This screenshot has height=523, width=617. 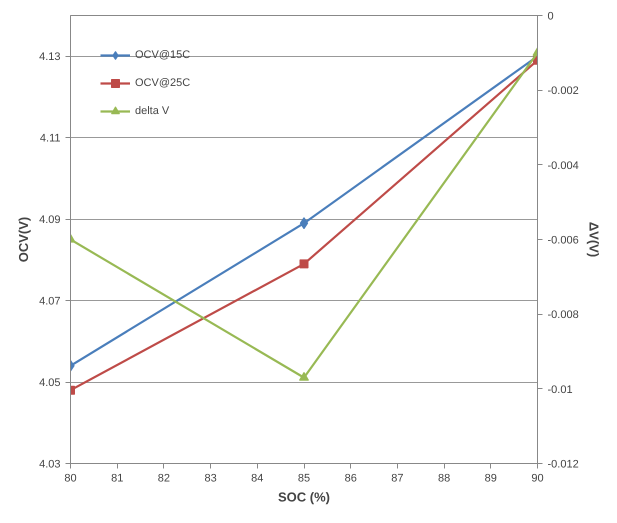 What do you see at coordinates (152, 111) in the screenshot?
I see `legend-label: delta V` at bounding box center [152, 111].